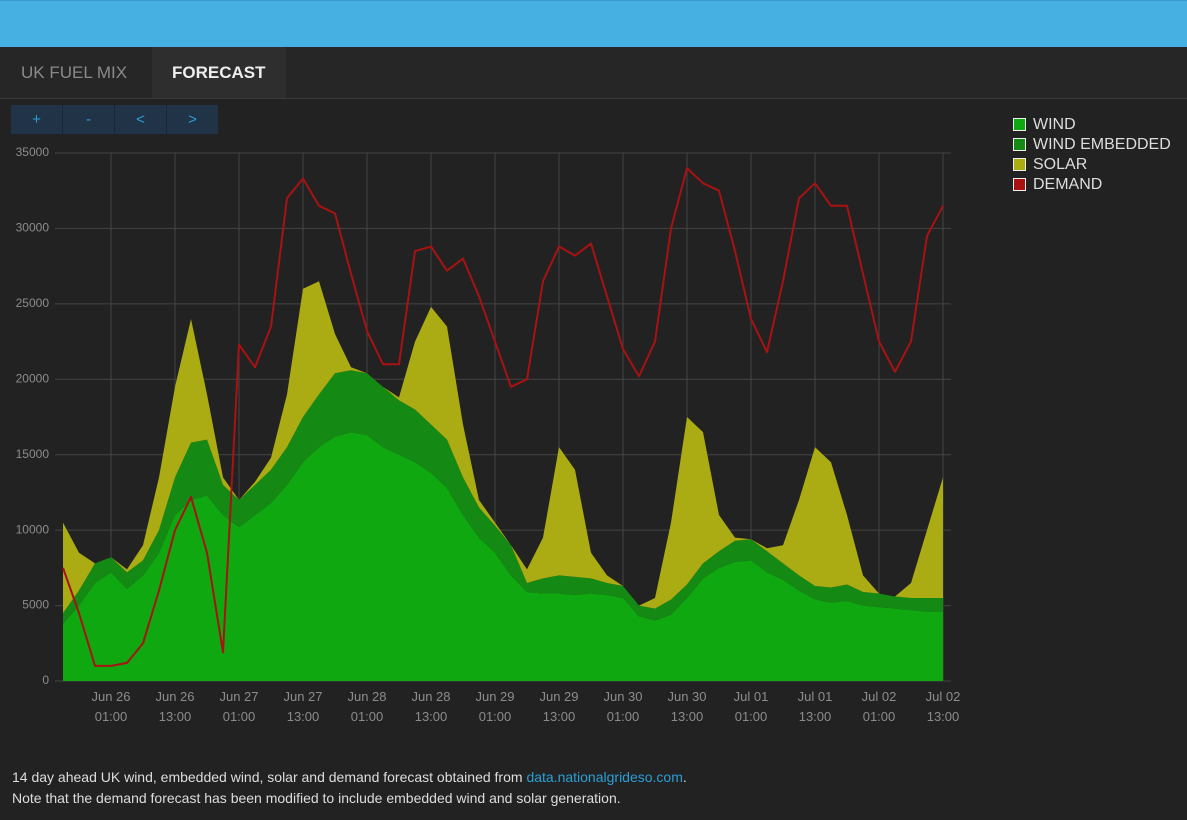 This screenshot has width=1187, height=820. Describe the element at coordinates (33, 303) in the screenshot. I see `y-tick-label: 25000` at that location.